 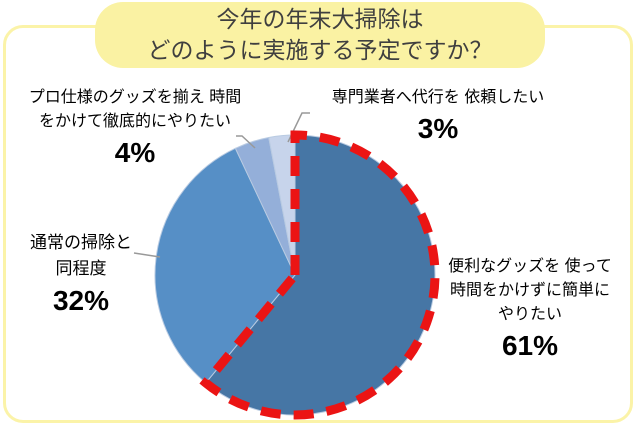 I want to click on callout-normal-cleaning-line-1: 通常の掃除と, so click(x=81, y=242).